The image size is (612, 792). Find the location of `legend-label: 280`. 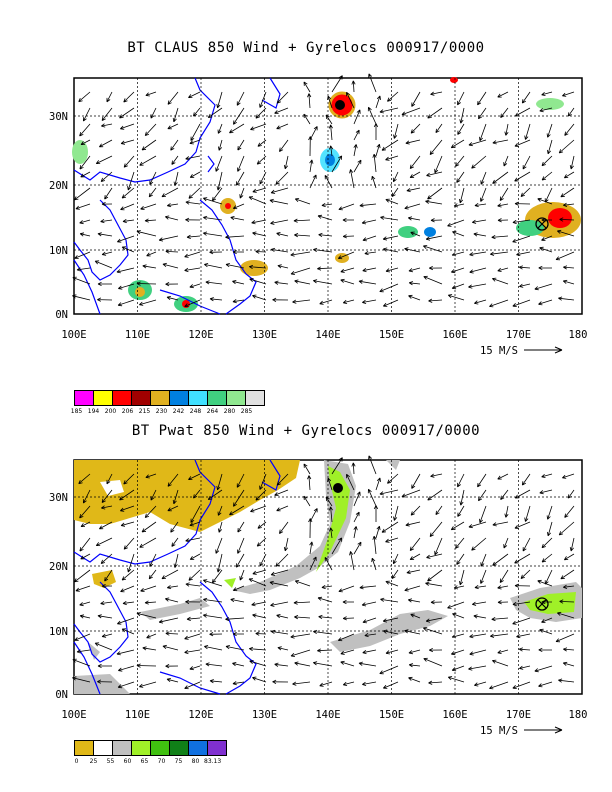

legend-label: 280 is located at coordinates (229, 411).